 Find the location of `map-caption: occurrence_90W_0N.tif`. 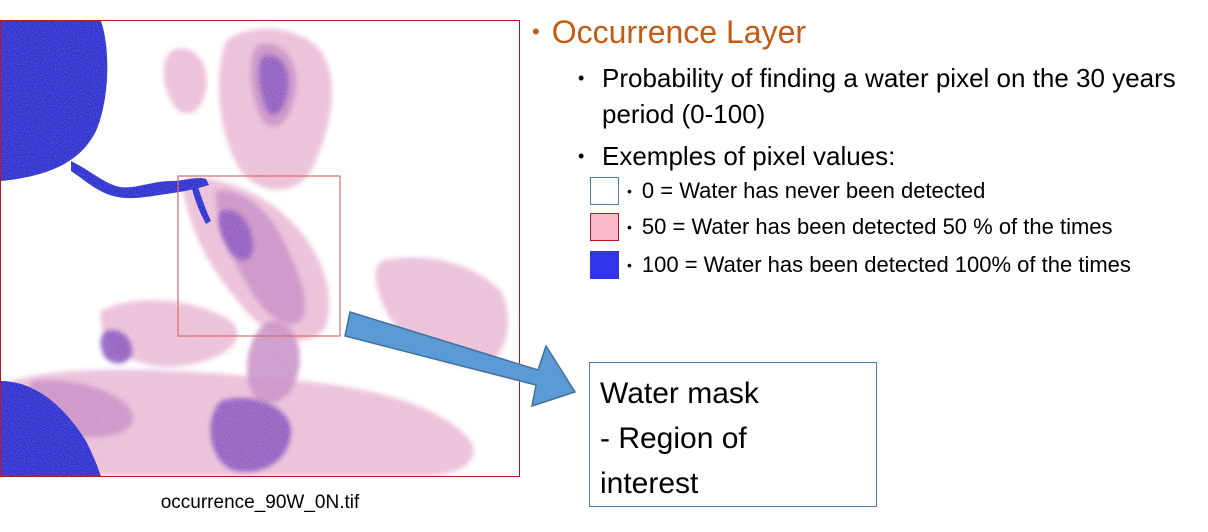

map-caption: occurrence_90W_0N.tif is located at coordinates (260, 502).